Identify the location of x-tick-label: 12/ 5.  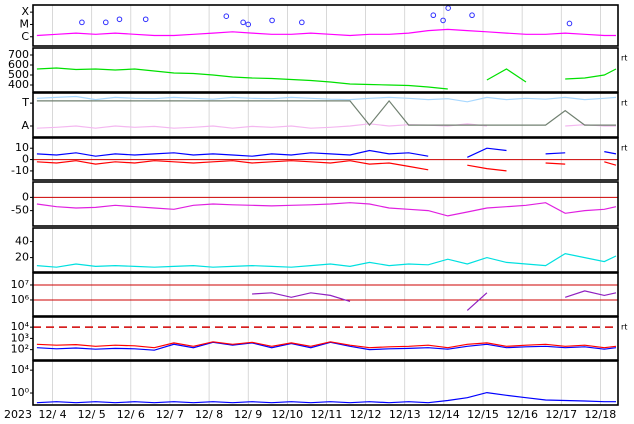
(92, 414).